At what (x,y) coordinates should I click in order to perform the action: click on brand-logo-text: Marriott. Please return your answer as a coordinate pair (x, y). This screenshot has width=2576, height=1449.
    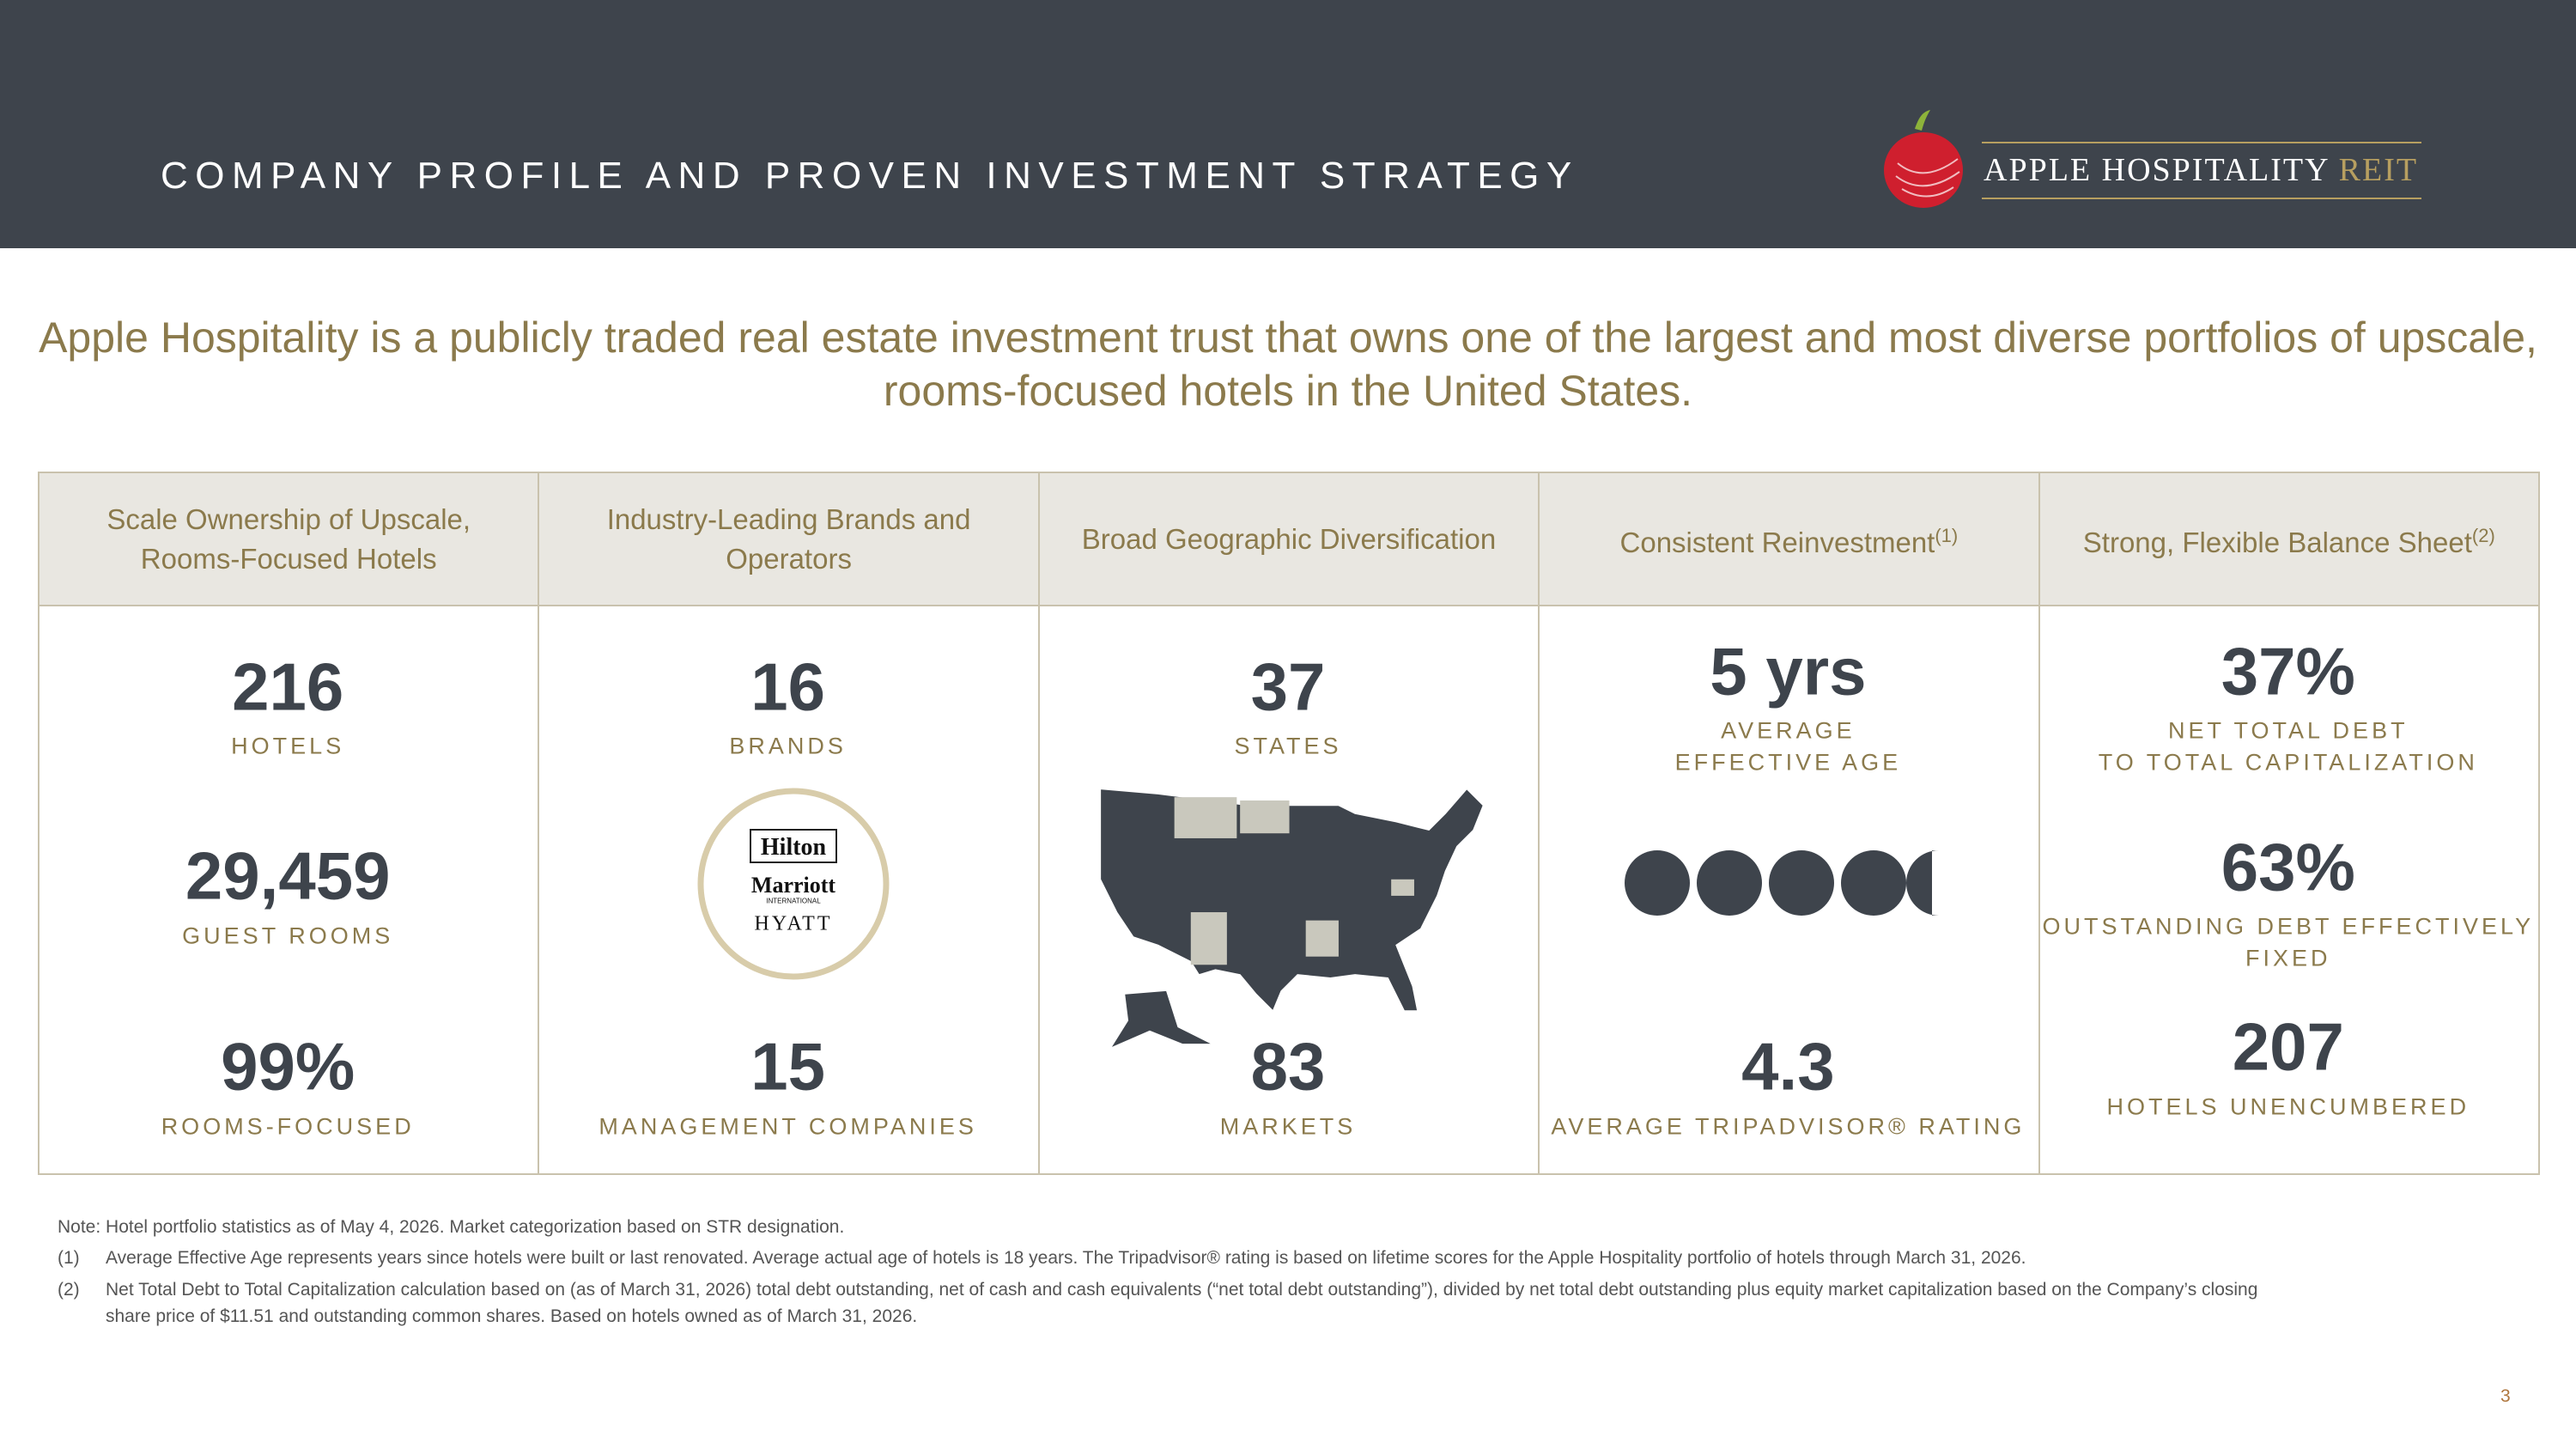
    Looking at the image, I should click on (793, 885).